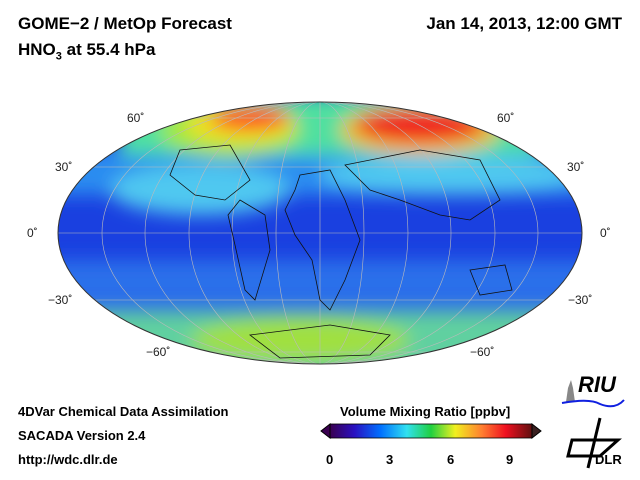 The image size is (640, 480). Describe the element at coordinates (482, 352) in the screenshot. I see `lat-label-60s-right: −60˚` at that location.